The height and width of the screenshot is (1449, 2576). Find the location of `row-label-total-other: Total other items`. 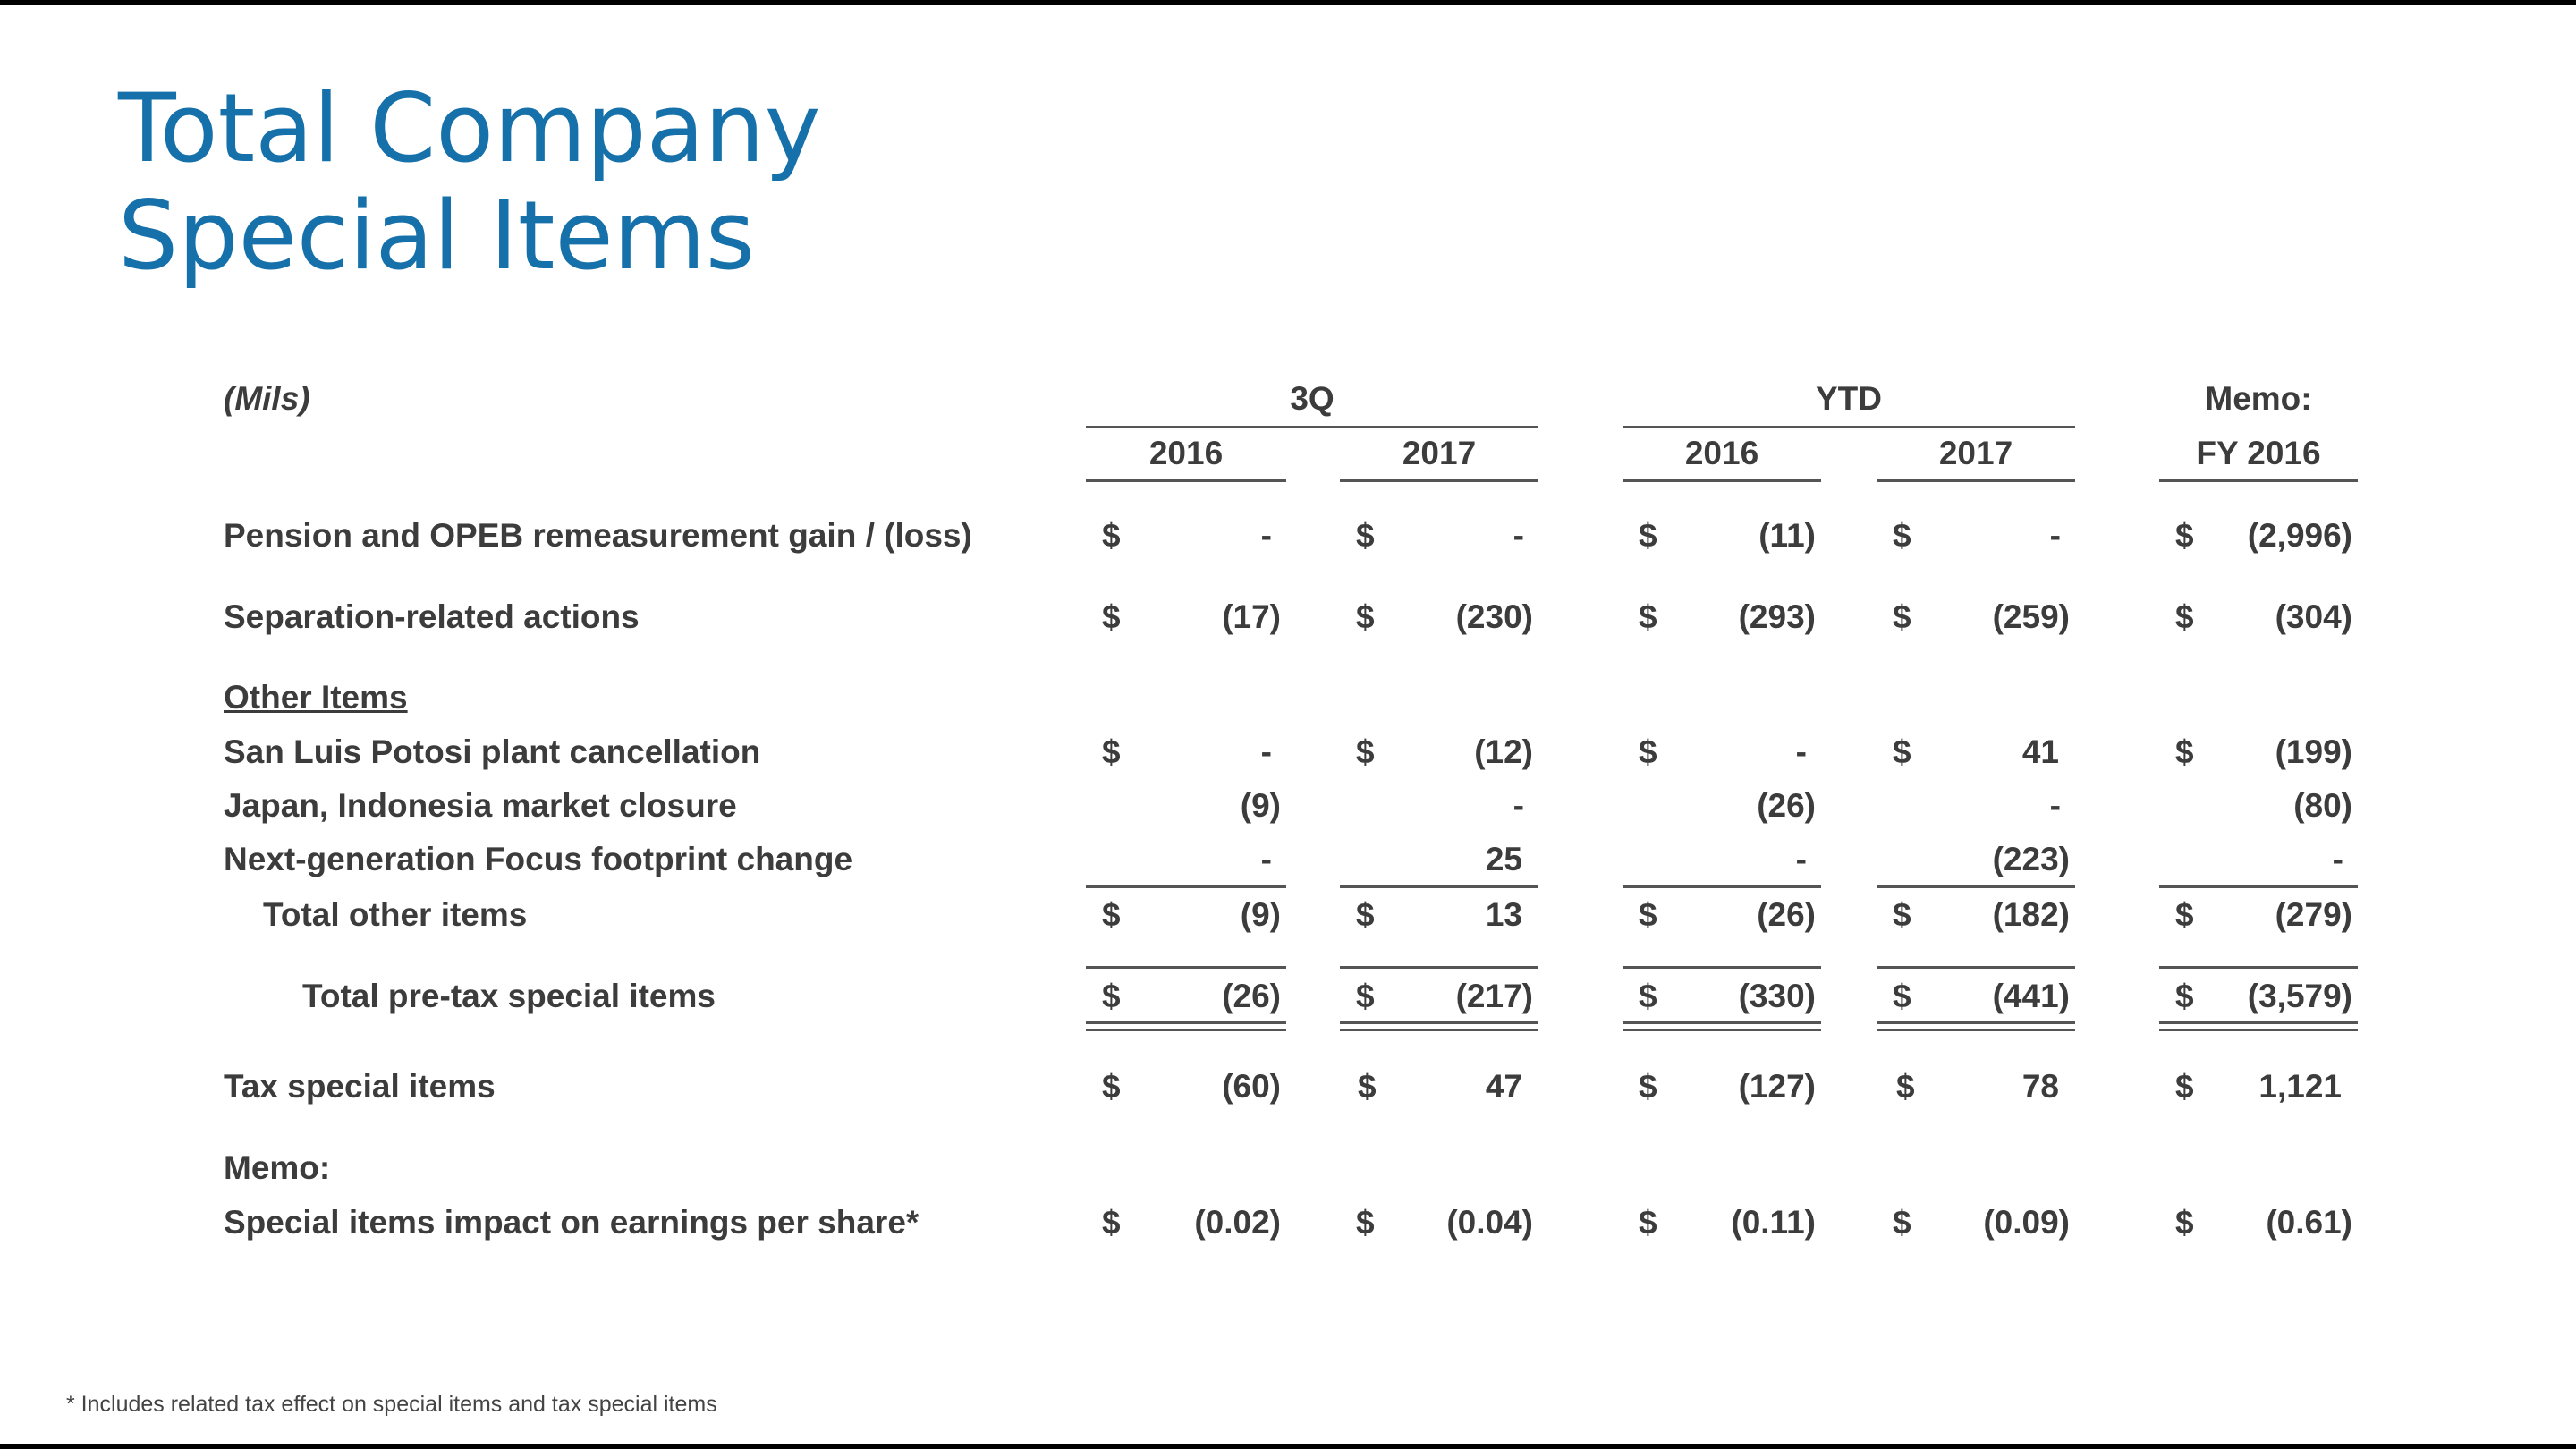

row-label-total-other: Total other items is located at coordinates (395, 914).